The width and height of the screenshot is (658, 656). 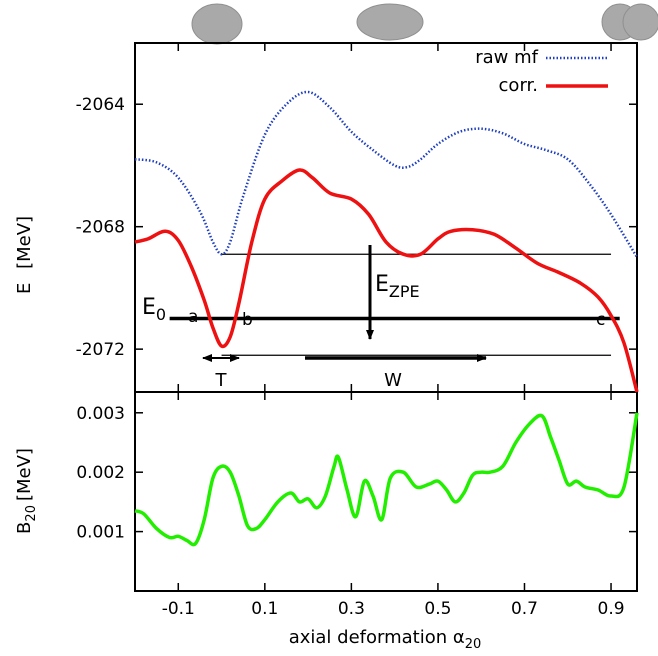 I want to click on e0-label-sub: 0, so click(x=161, y=314).